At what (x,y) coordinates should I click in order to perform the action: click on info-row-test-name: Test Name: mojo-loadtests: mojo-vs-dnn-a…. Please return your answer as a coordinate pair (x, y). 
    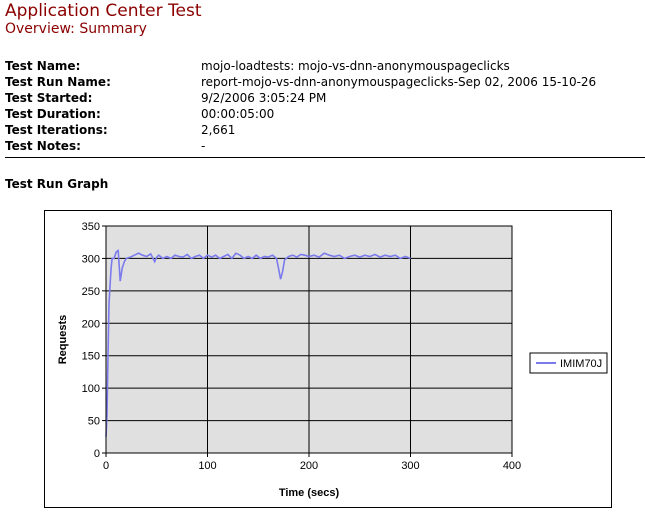
    Looking at the image, I should click on (325, 66).